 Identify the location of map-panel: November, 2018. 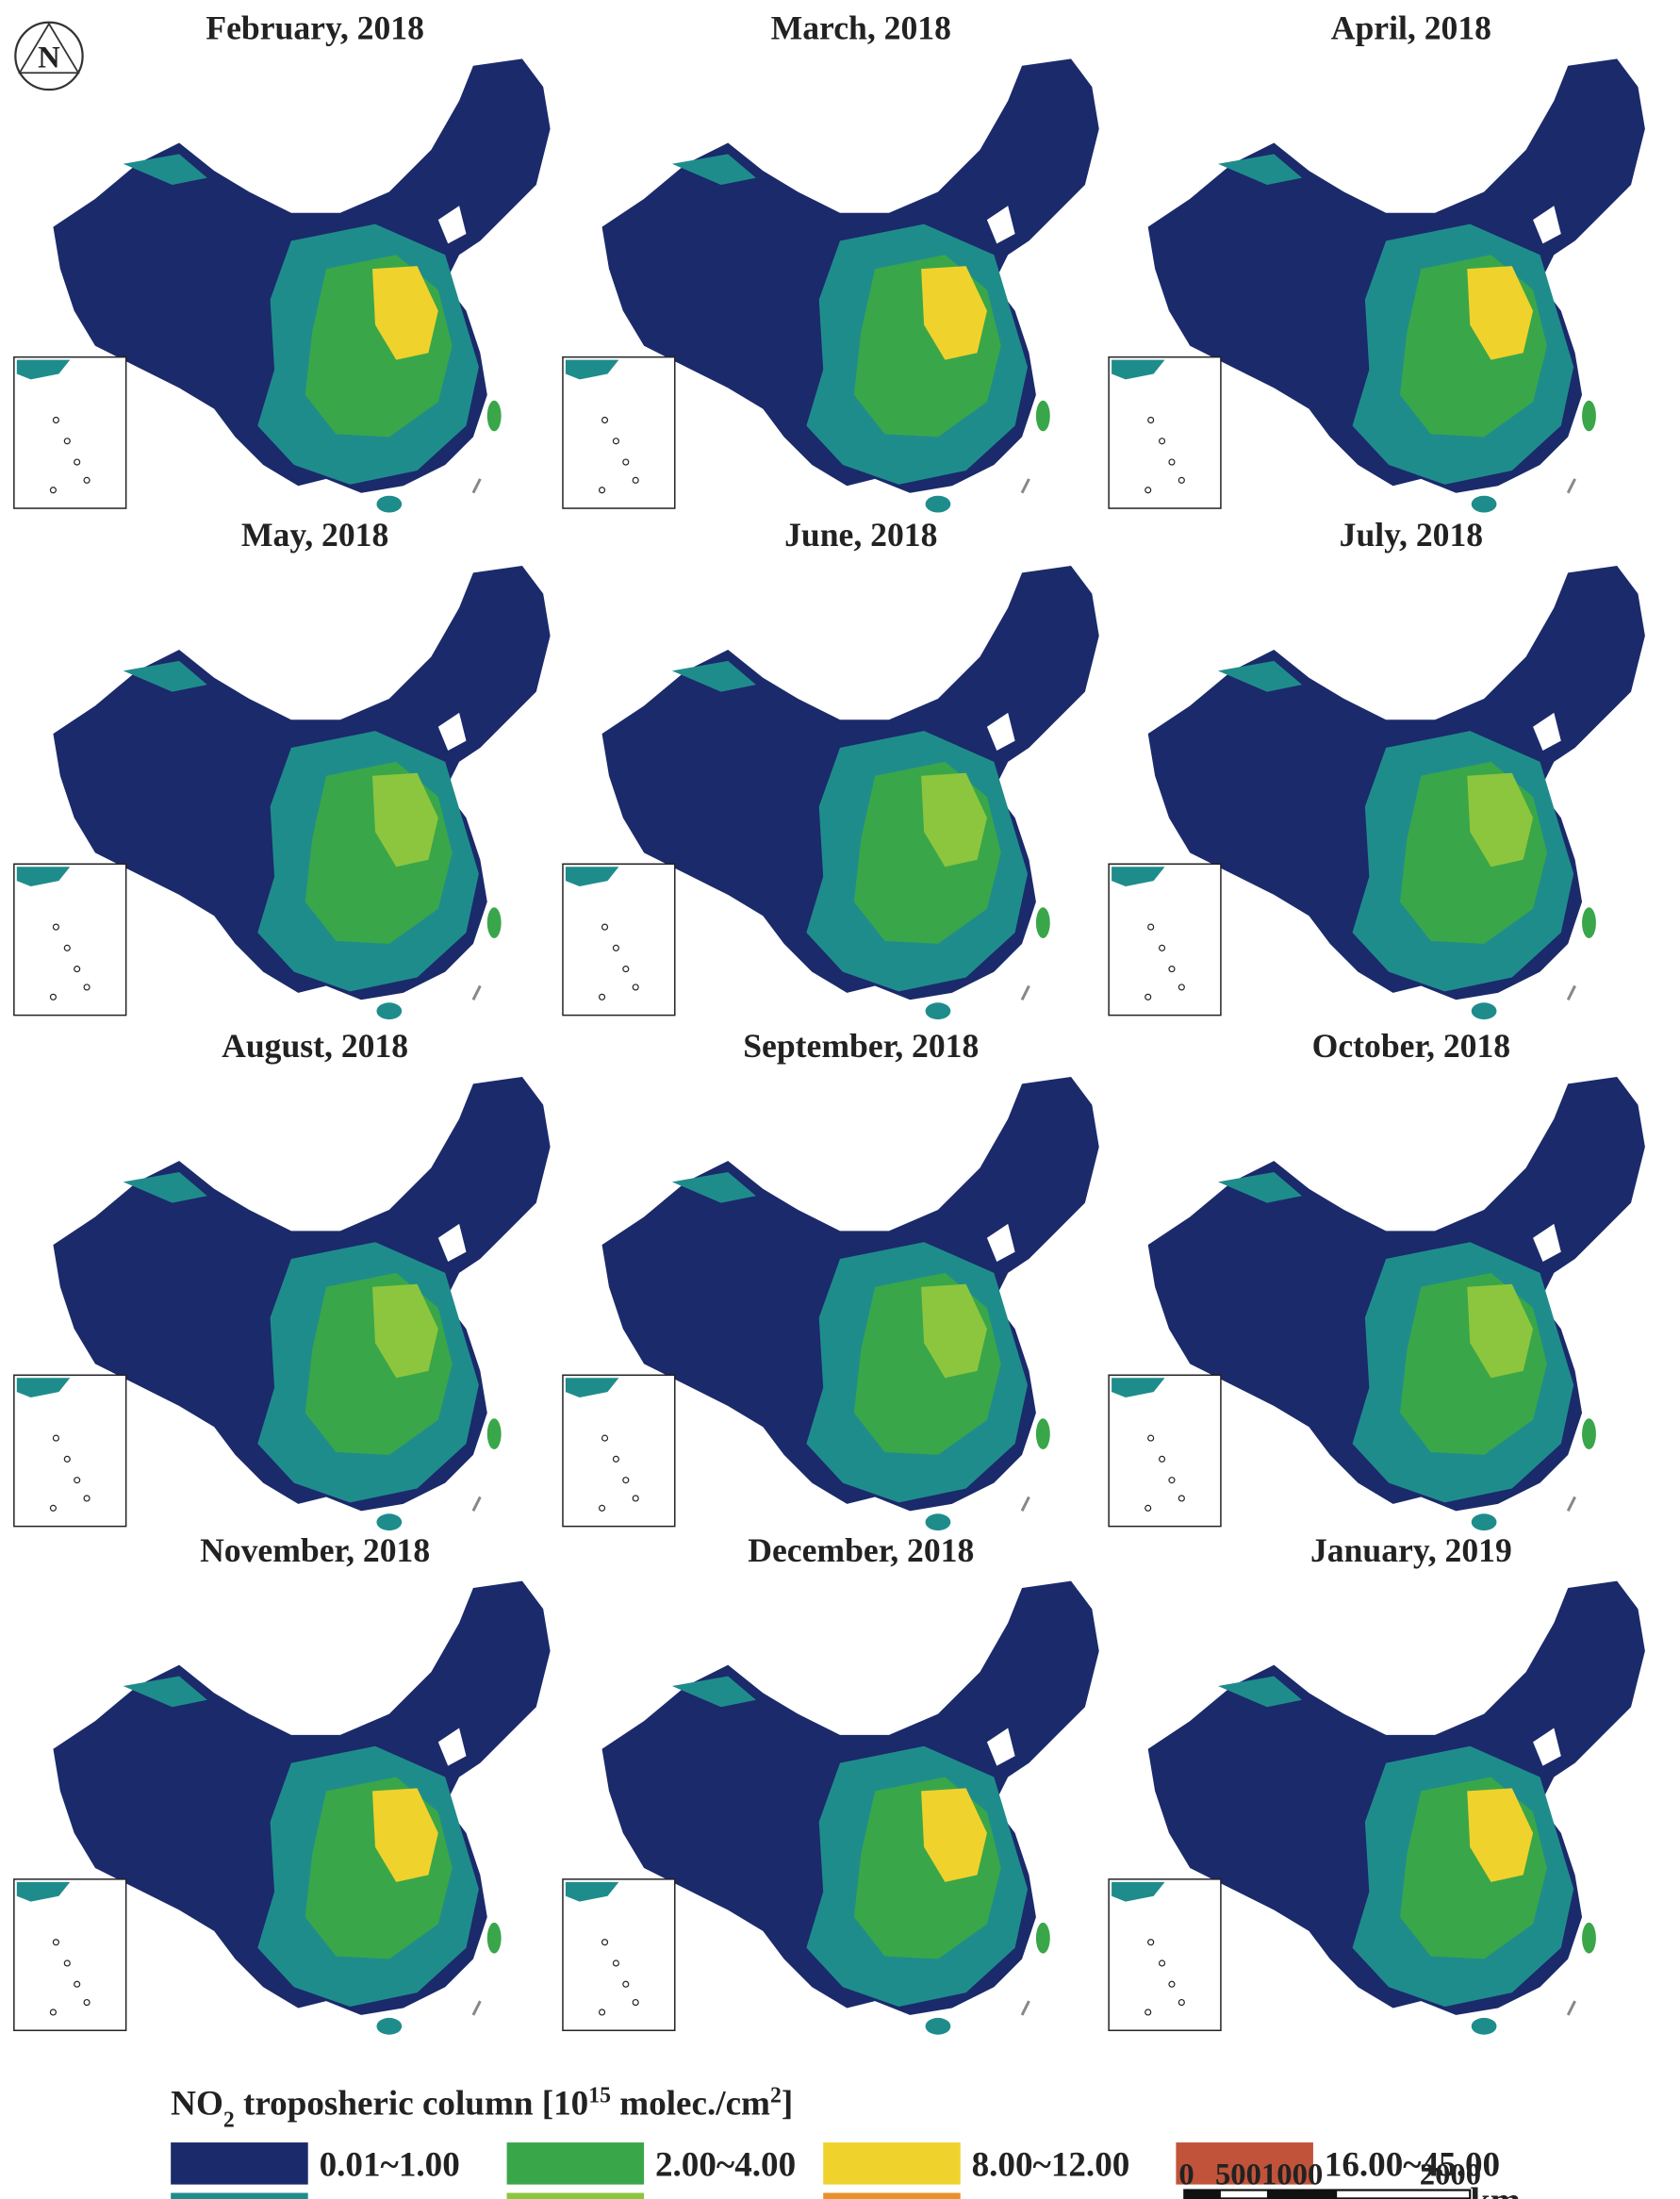
(282, 1783).